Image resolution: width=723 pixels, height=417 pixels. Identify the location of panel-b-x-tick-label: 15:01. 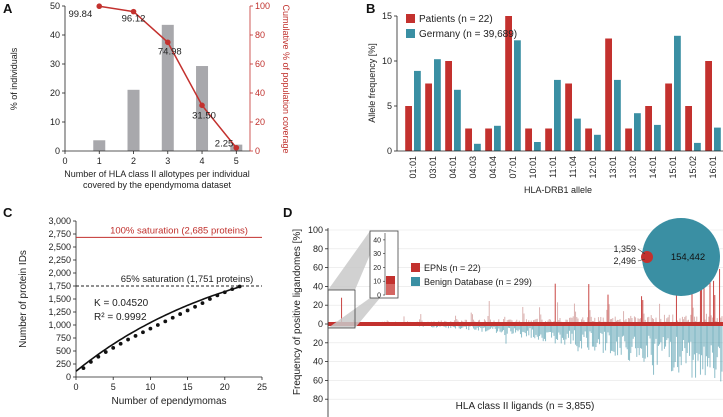
(673, 167).